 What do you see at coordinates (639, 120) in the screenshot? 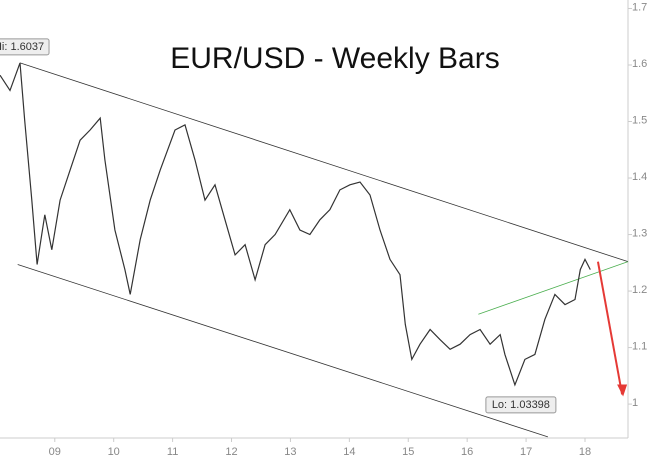
I see `y-tick-label: 1.5` at bounding box center [639, 120].